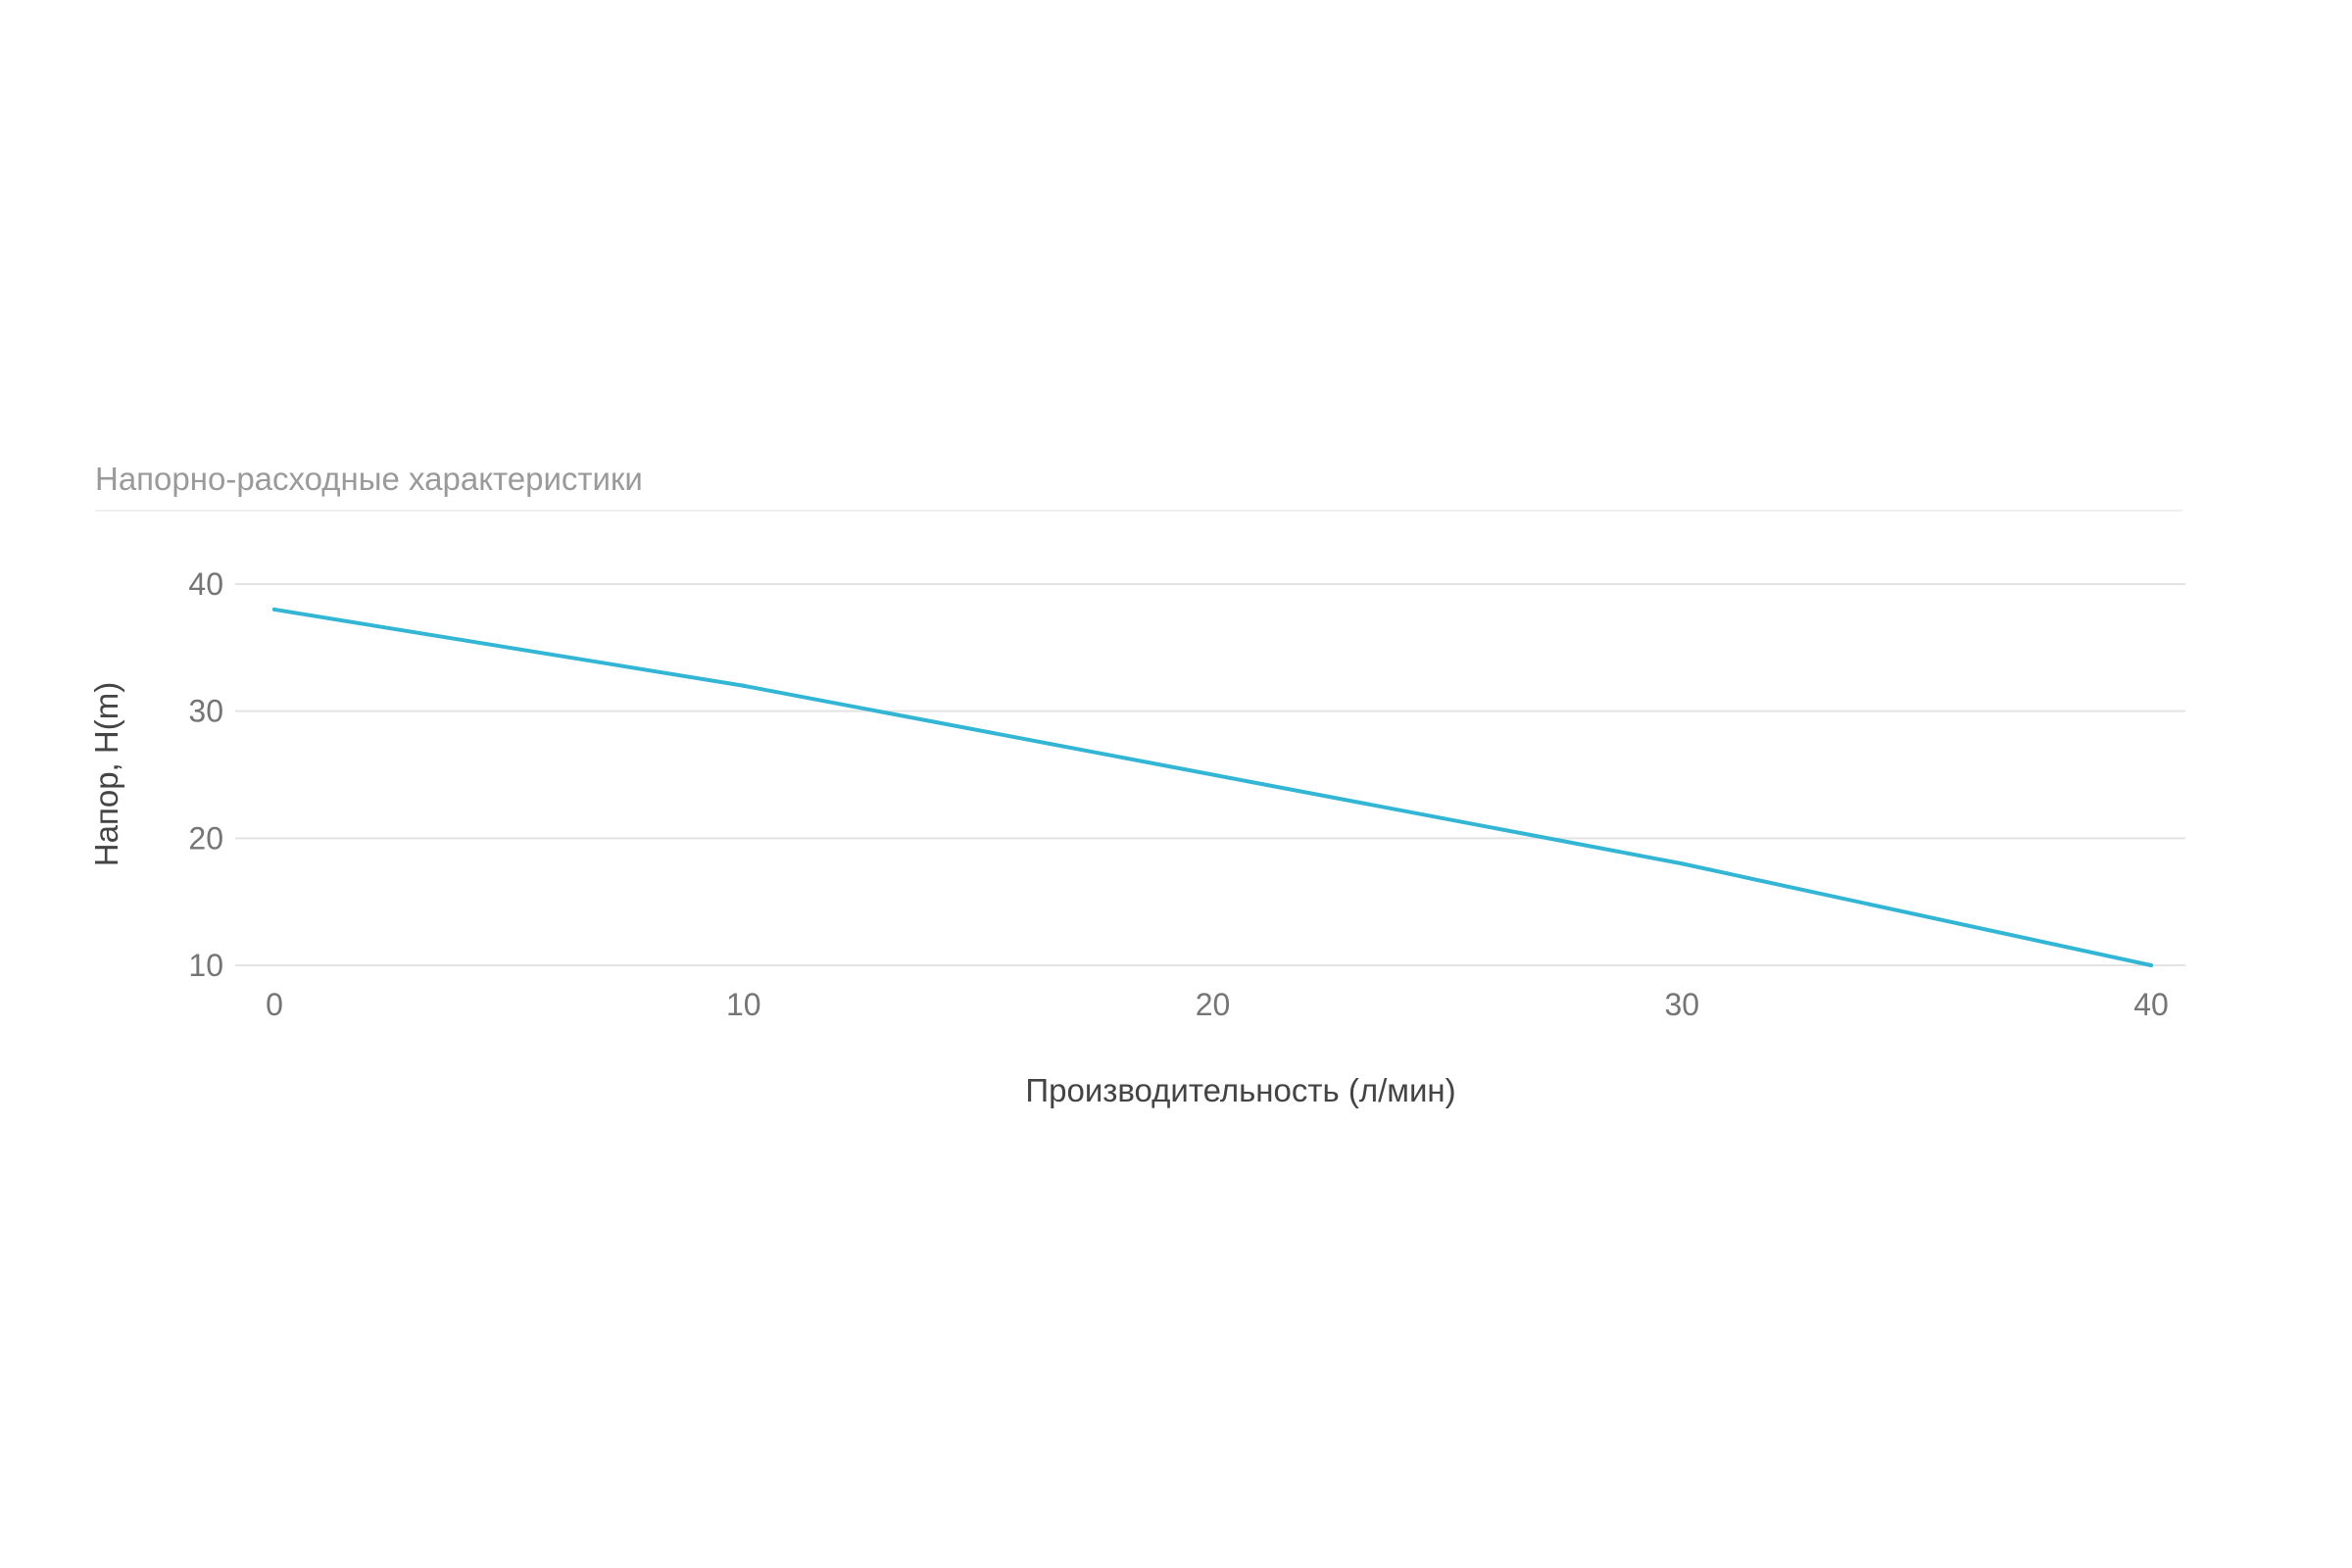 This screenshot has height=1568, width=2352. I want to click on chart-title: Напорно-расходные характеристики, so click(369, 479).